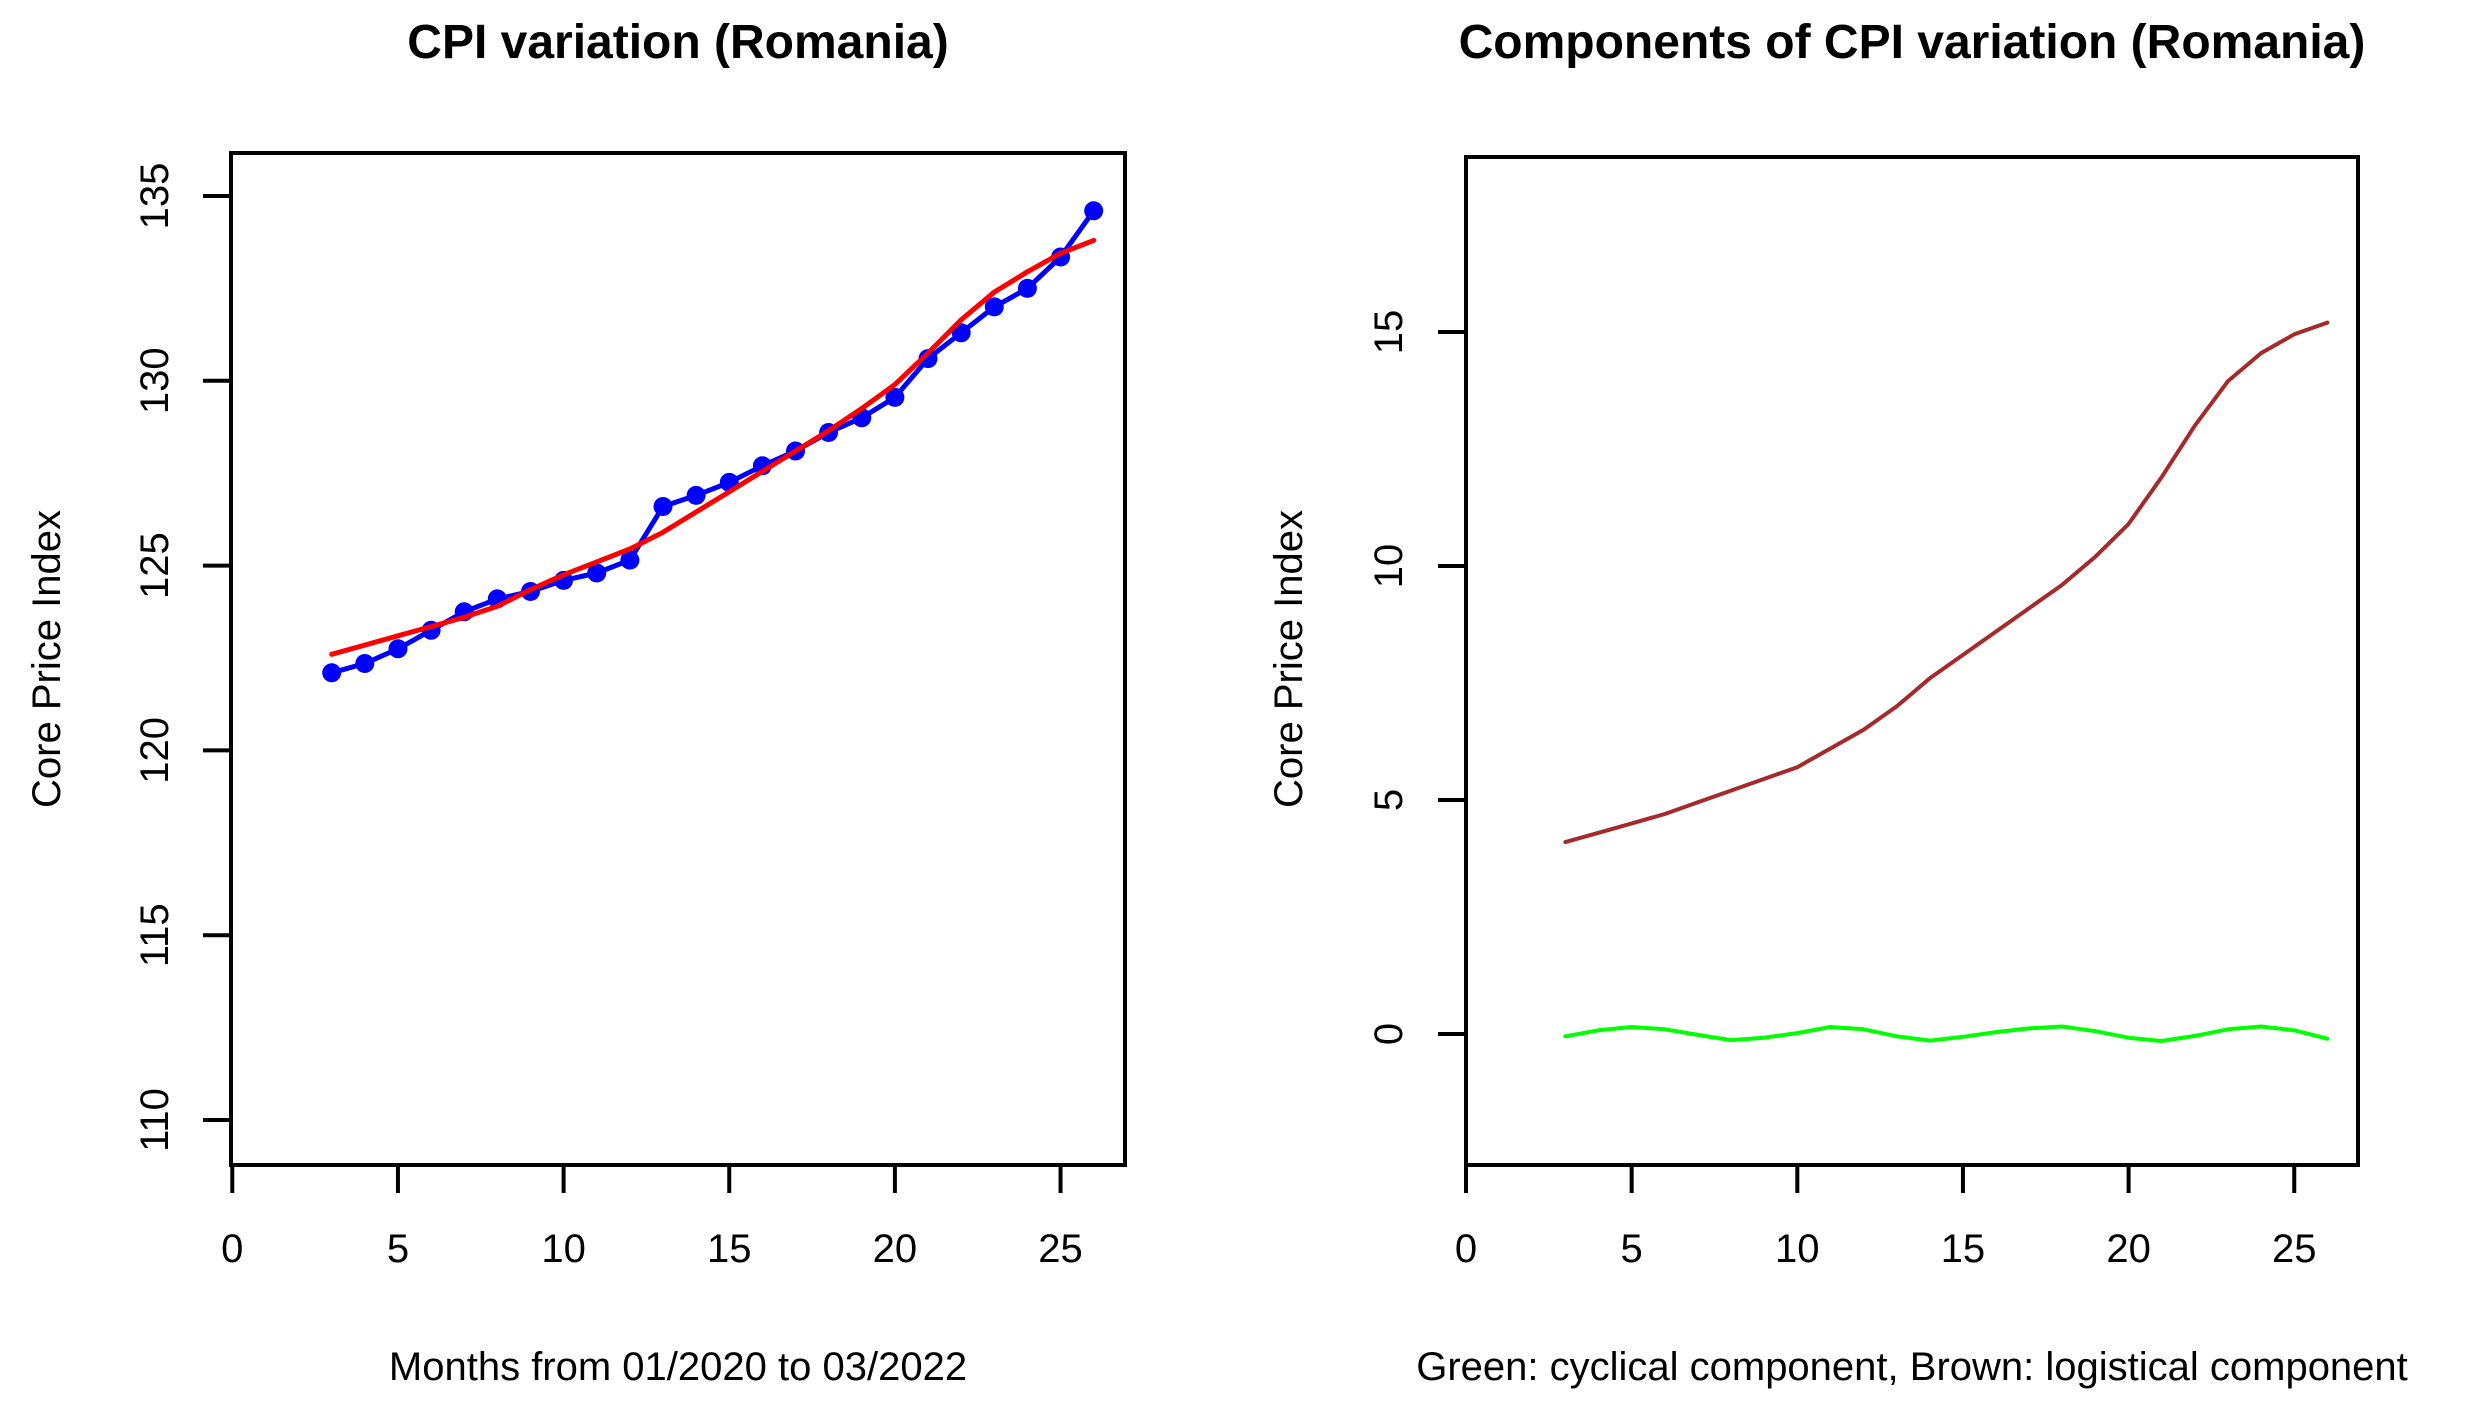 The height and width of the screenshot is (1406, 2475). What do you see at coordinates (155, 1120) in the screenshot?
I see `y-tick-label: 110` at bounding box center [155, 1120].